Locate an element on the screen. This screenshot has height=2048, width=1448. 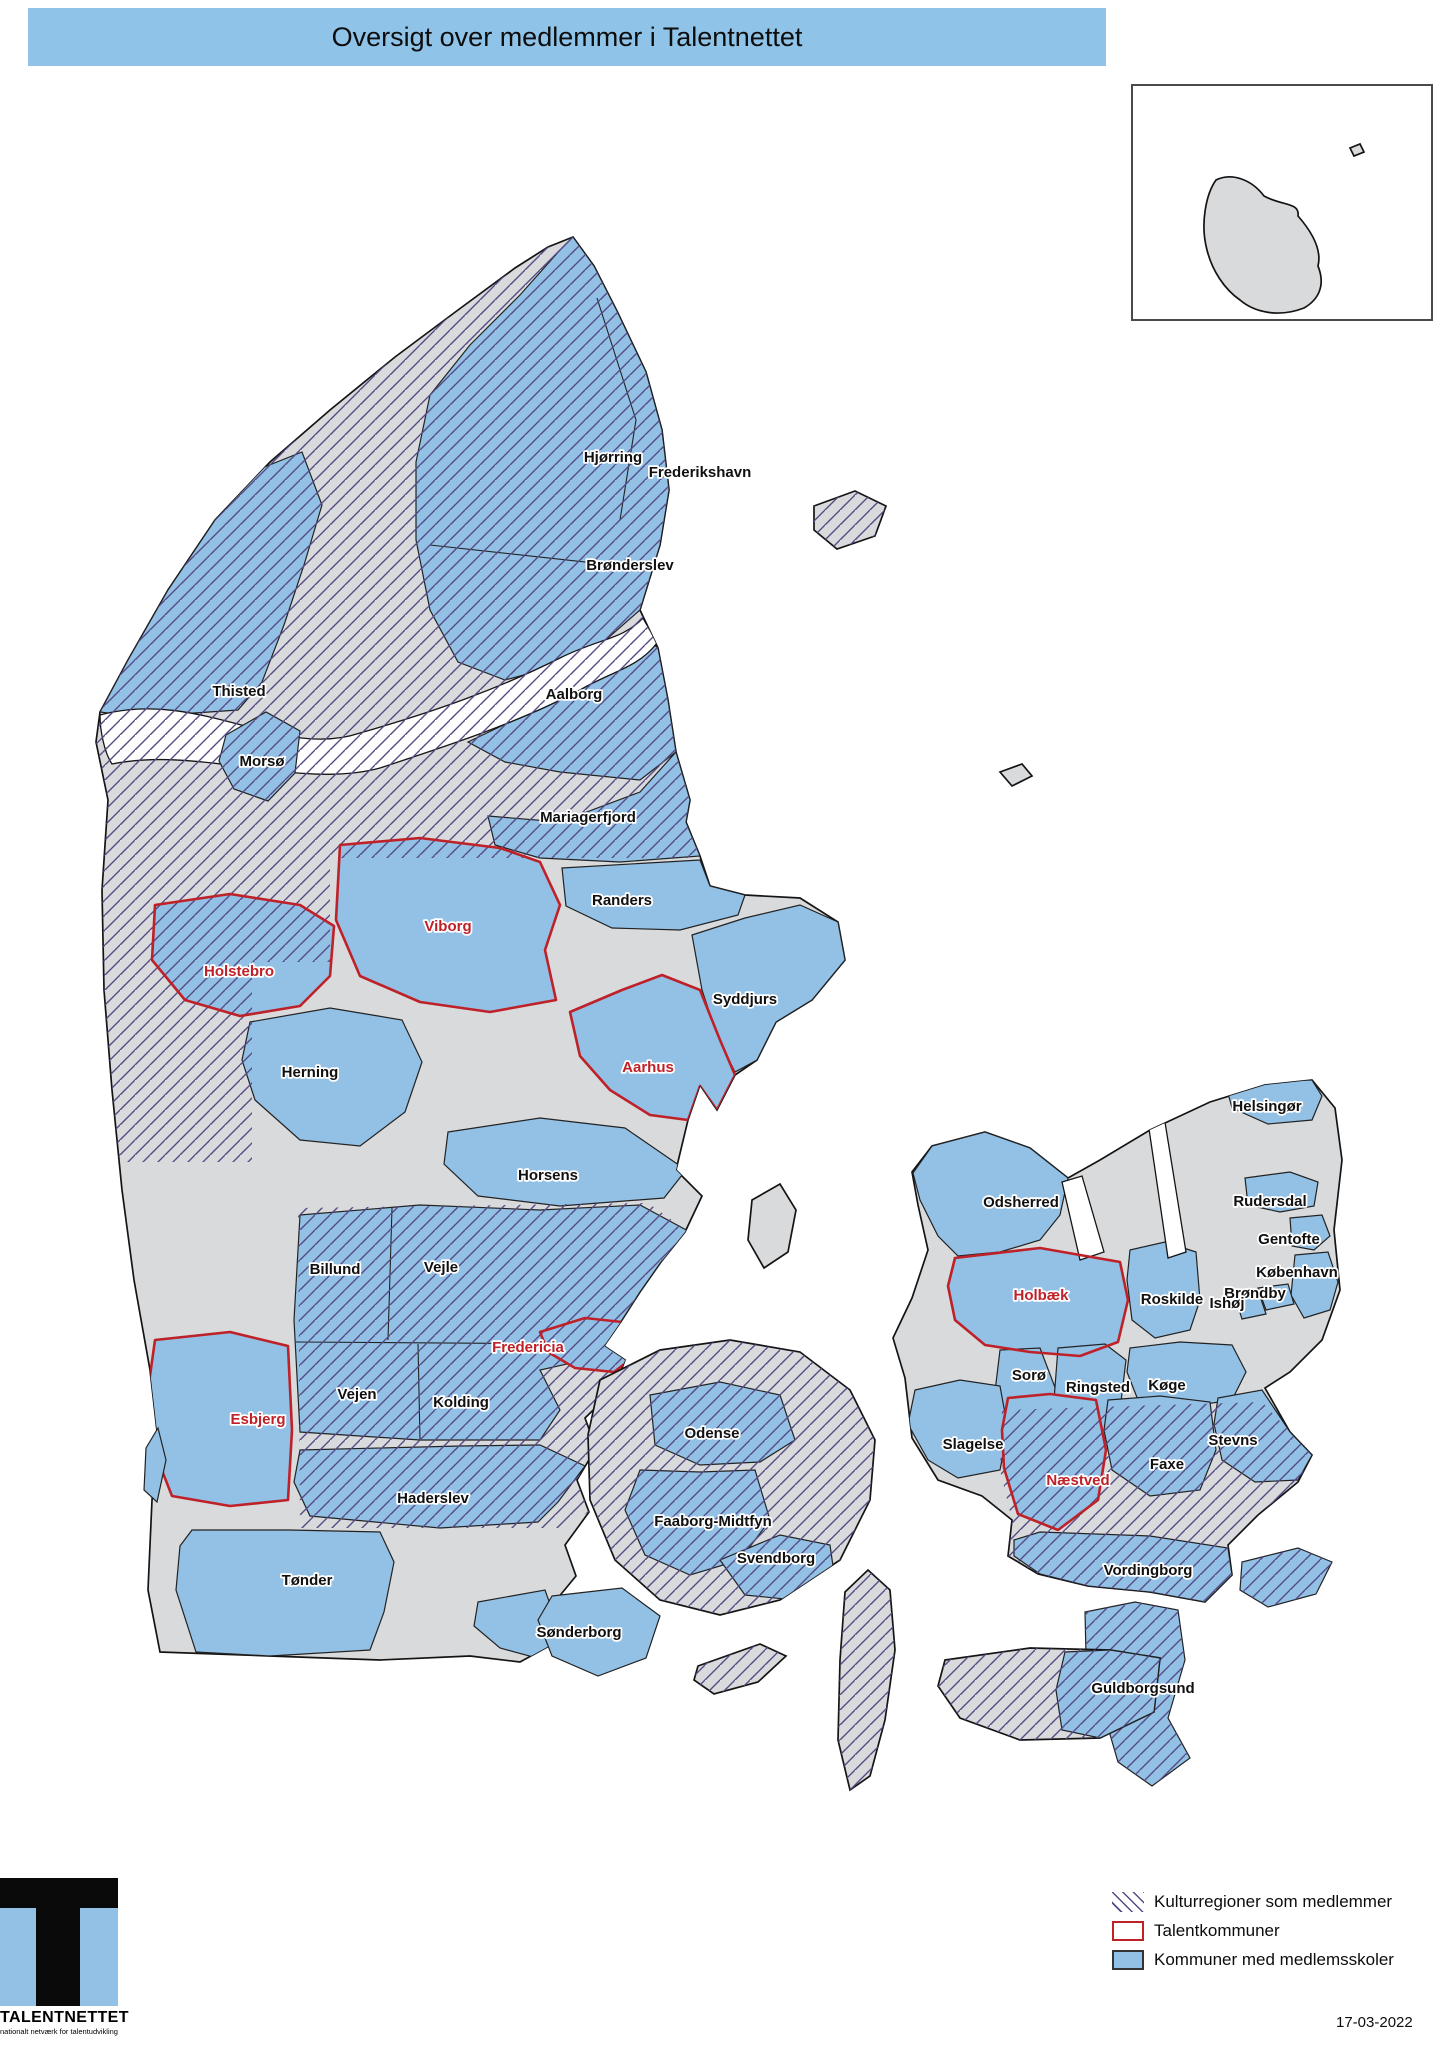
hatch-south-jutland-culture-region is located at coordinates (499, 1365).